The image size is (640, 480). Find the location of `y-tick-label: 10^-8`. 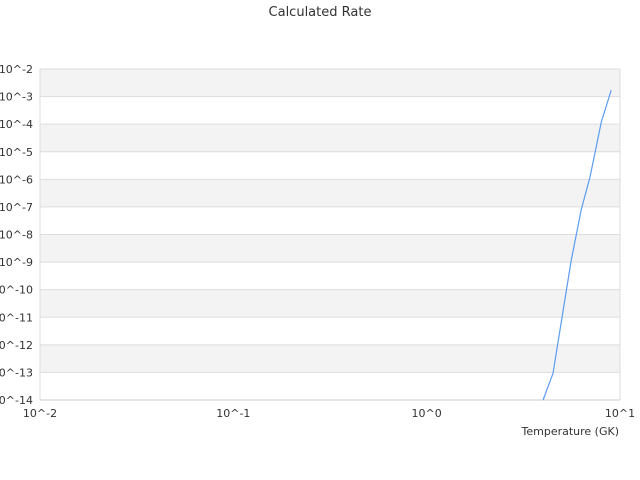

y-tick-label: 10^-8 is located at coordinates (16, 235).